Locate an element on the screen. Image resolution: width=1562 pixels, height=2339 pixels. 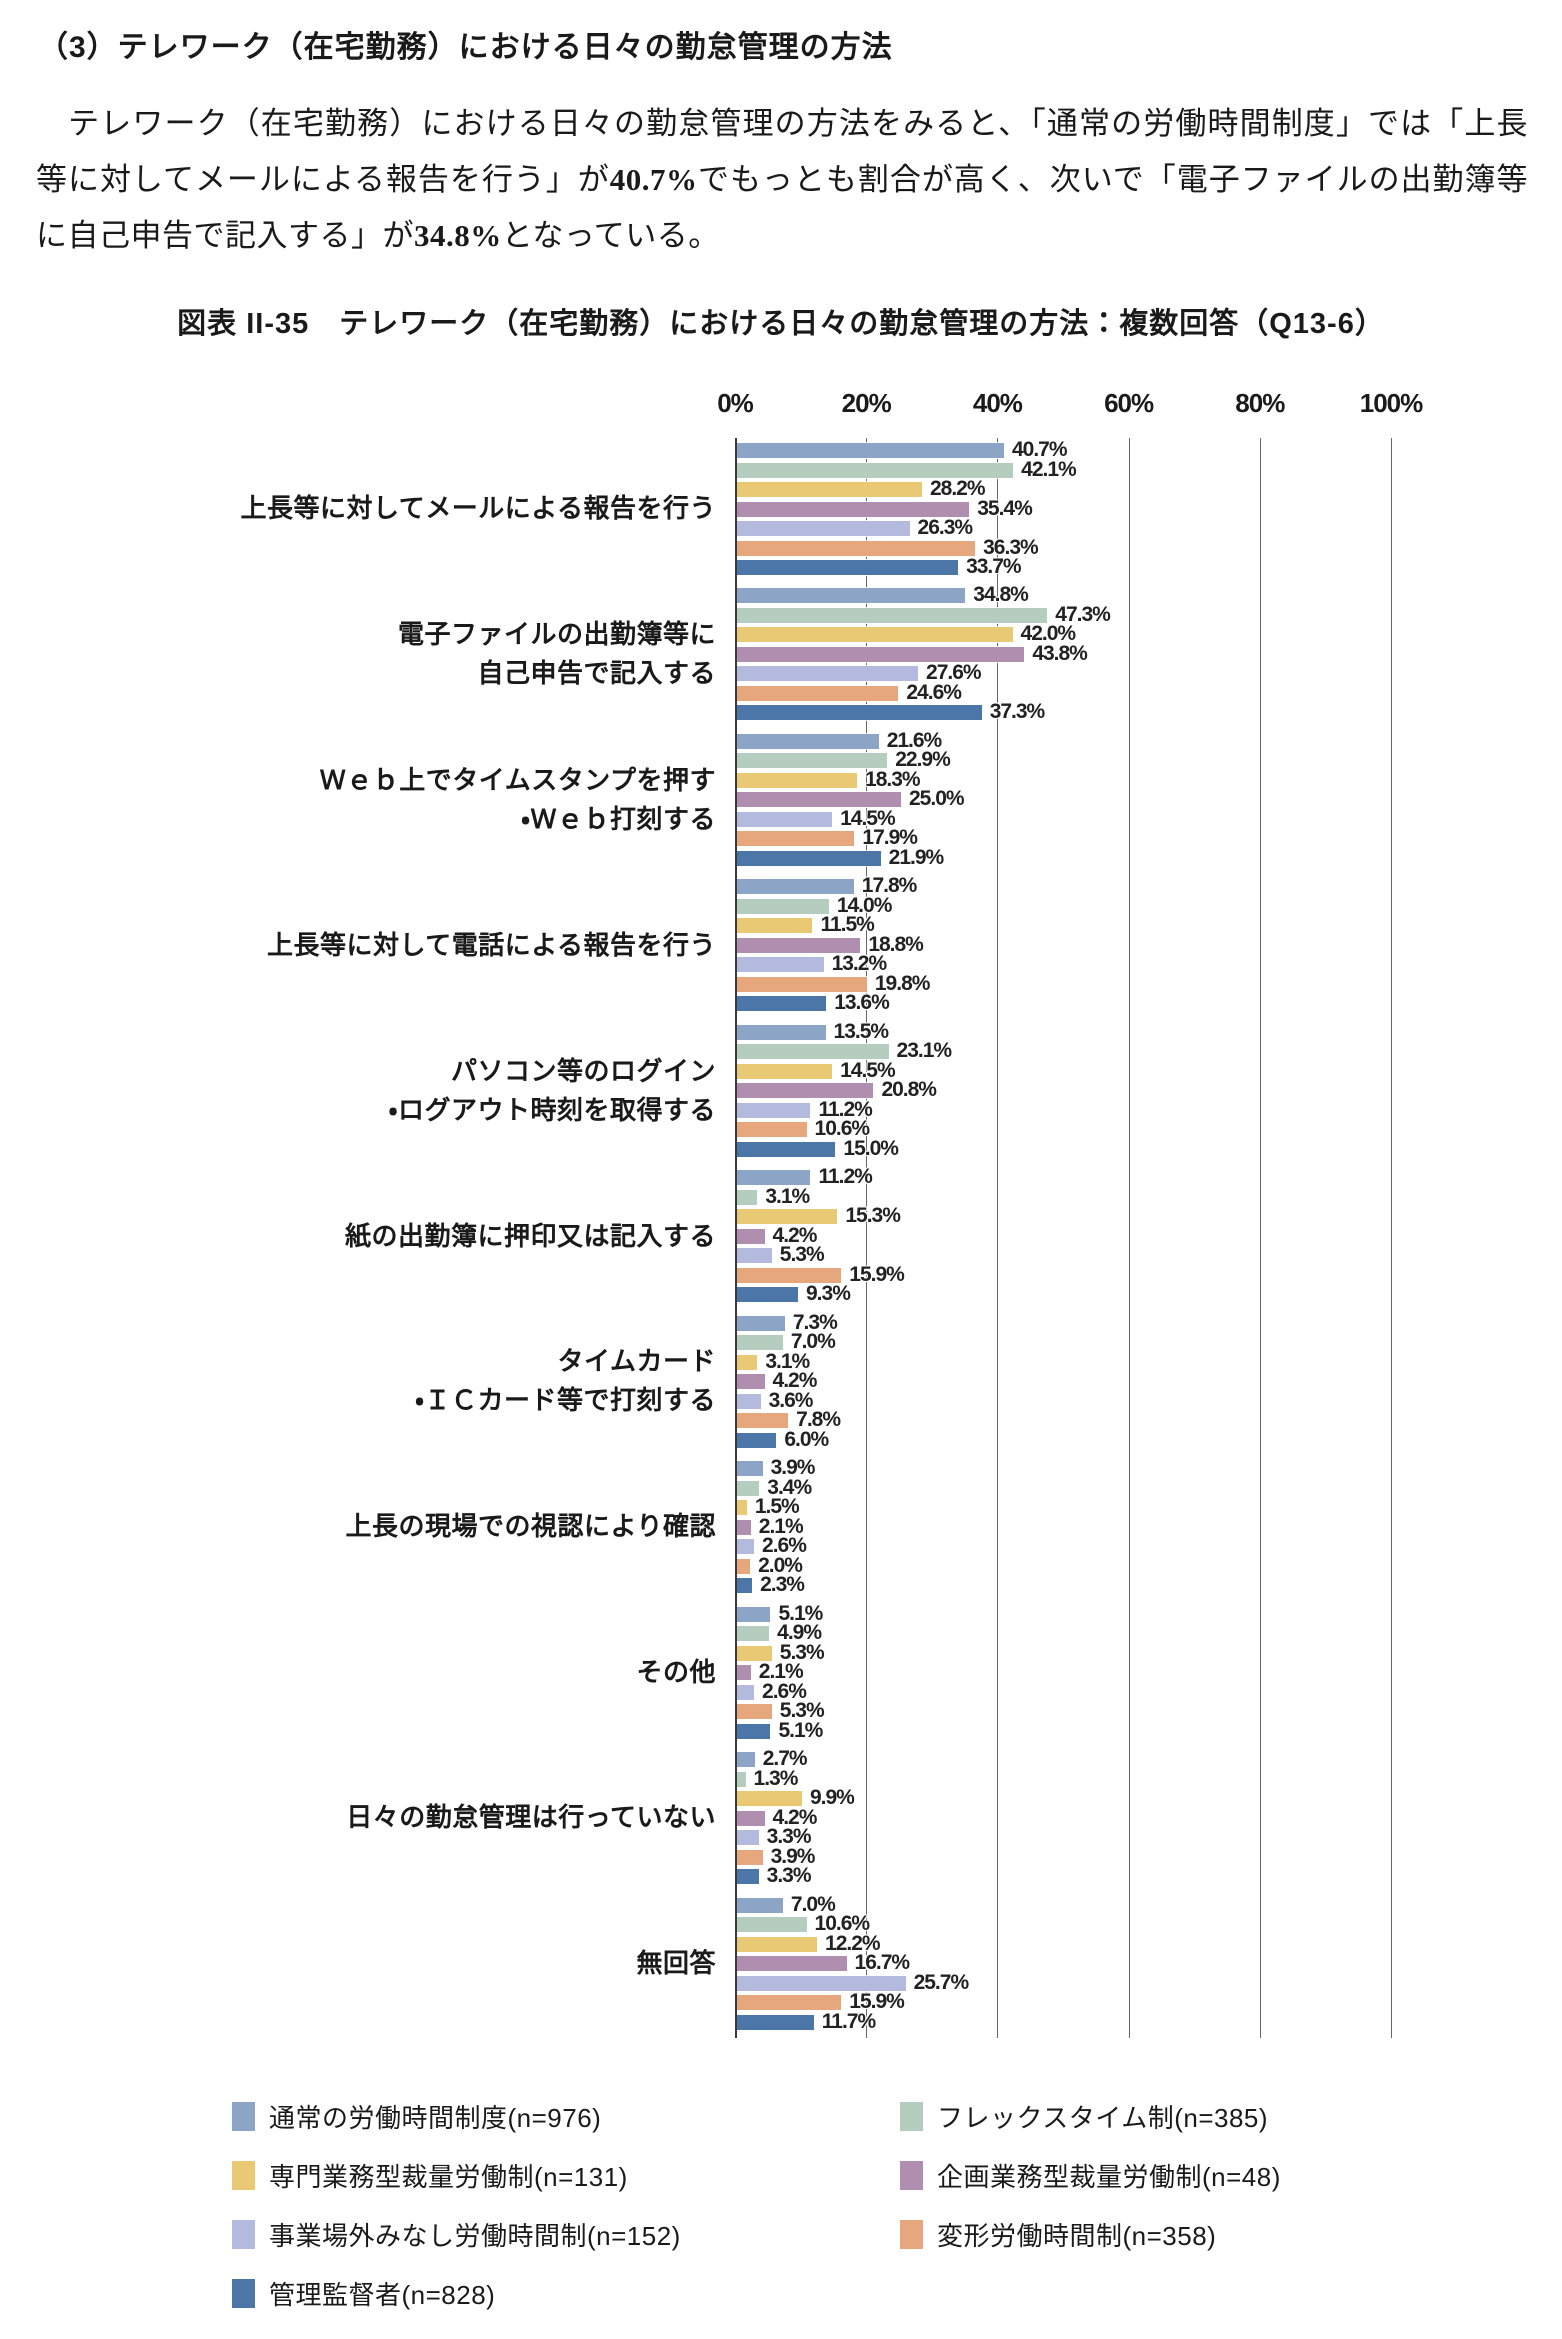
bar-value-label: 3.9% is located at coordinates (793, 1856).